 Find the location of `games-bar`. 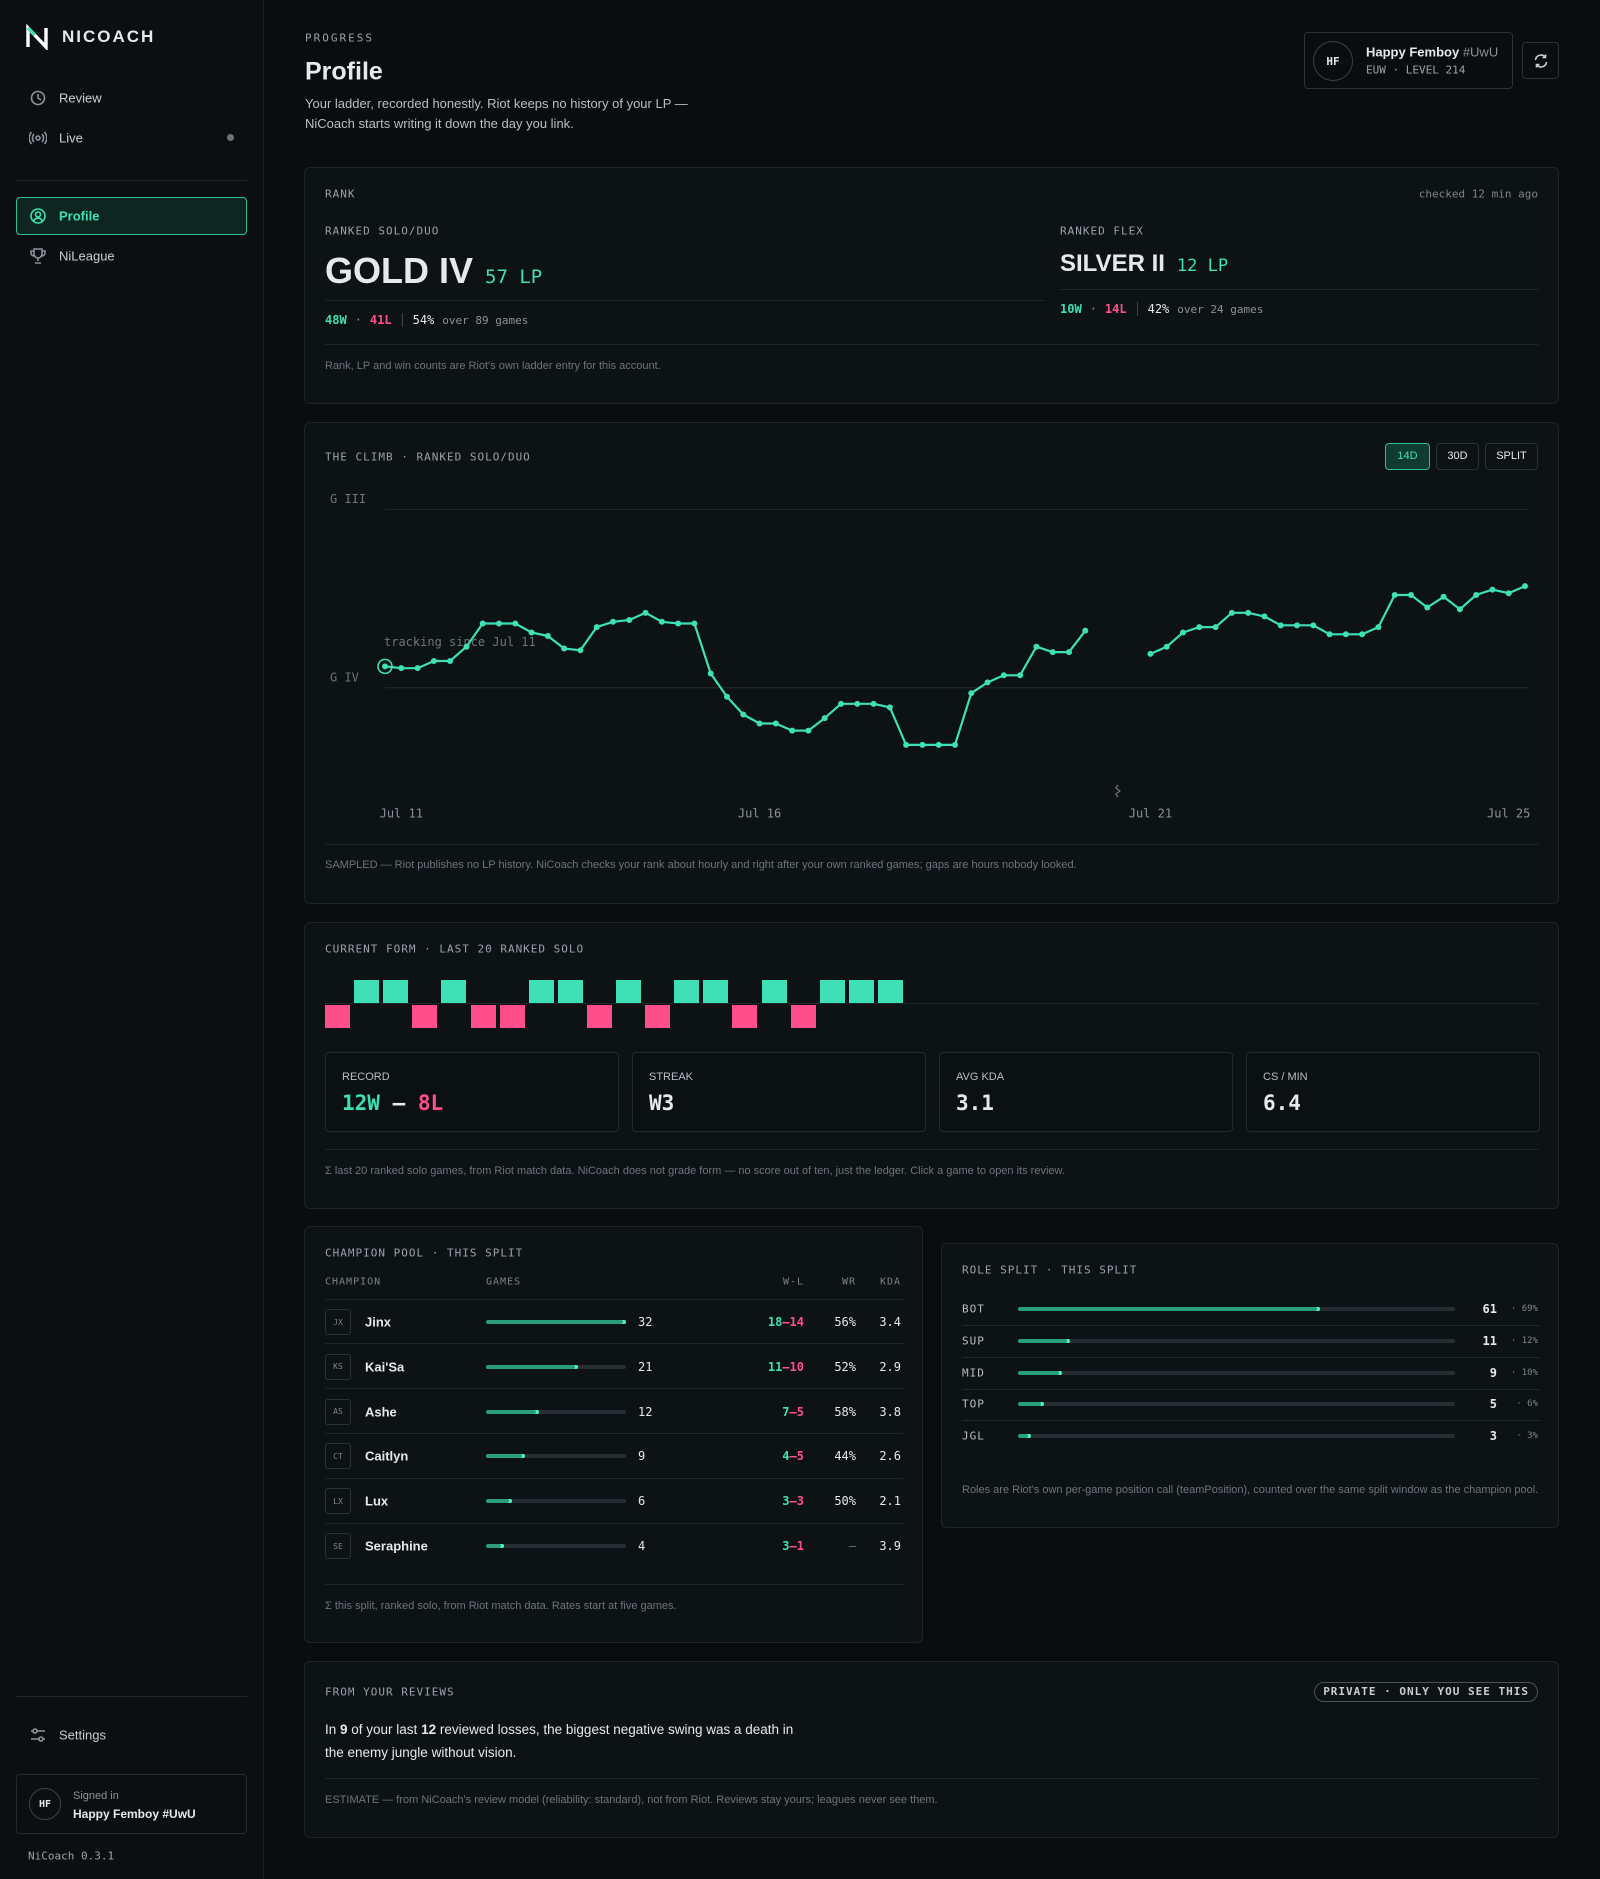

games-bar is located at coordinates (556, 1322).